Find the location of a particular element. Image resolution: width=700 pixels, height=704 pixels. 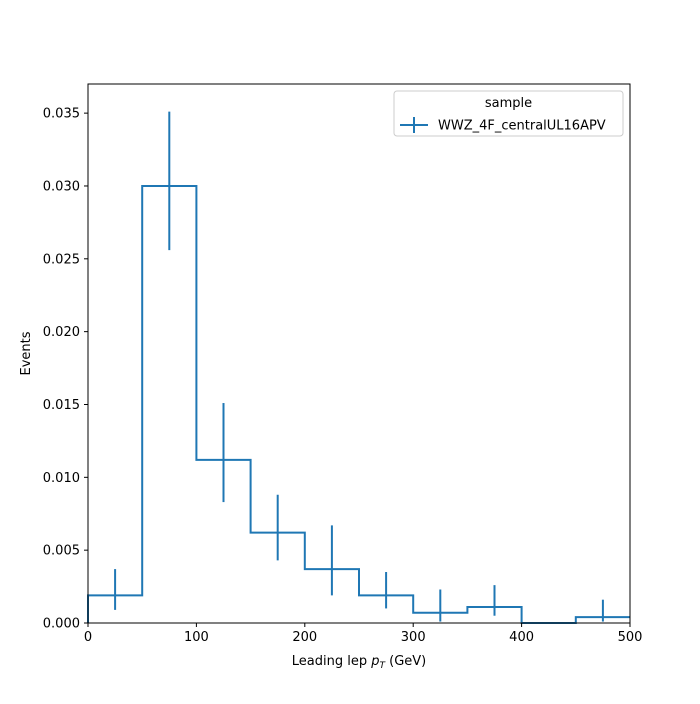

x-tick-label: 400 is located at coordinates (521, 637).